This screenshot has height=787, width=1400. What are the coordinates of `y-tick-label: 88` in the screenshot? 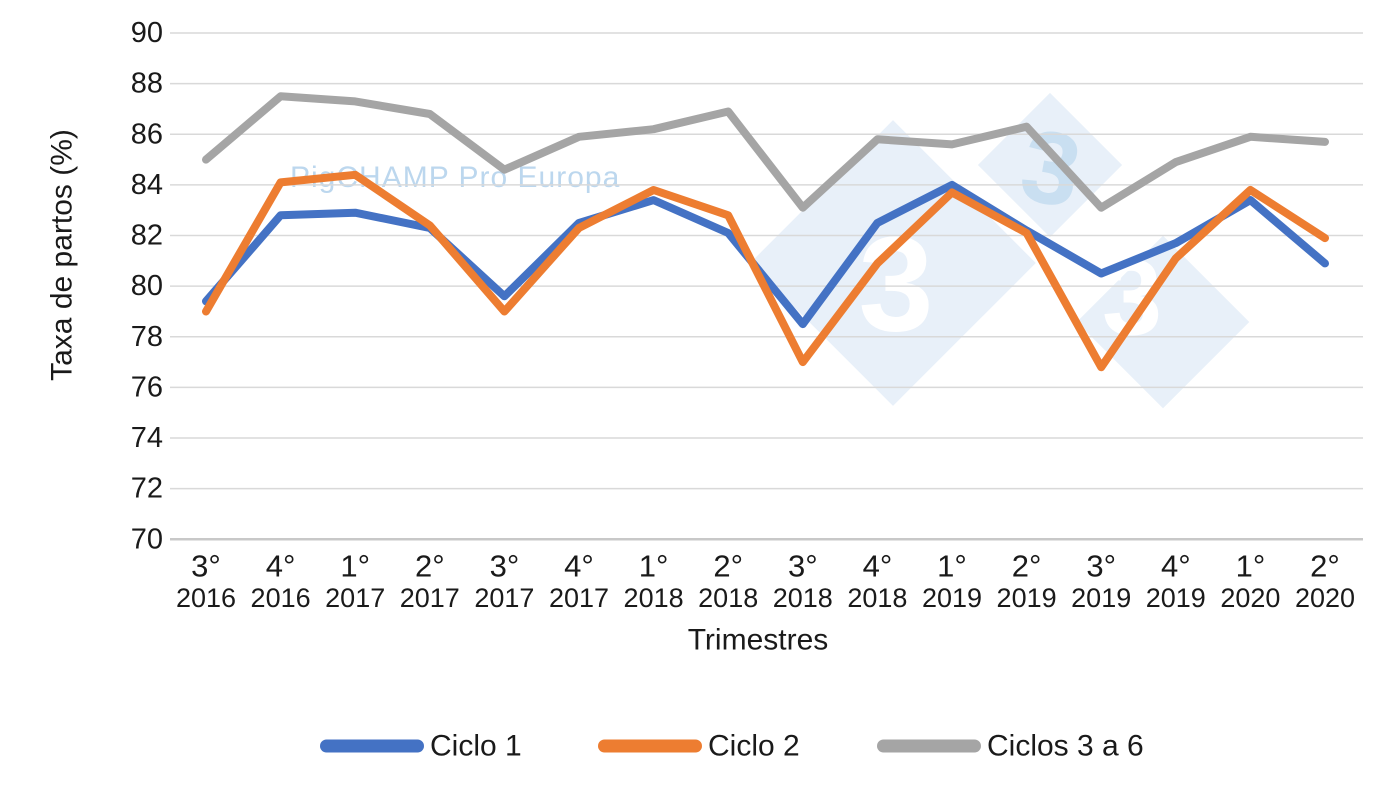 It's located at (147, 84).